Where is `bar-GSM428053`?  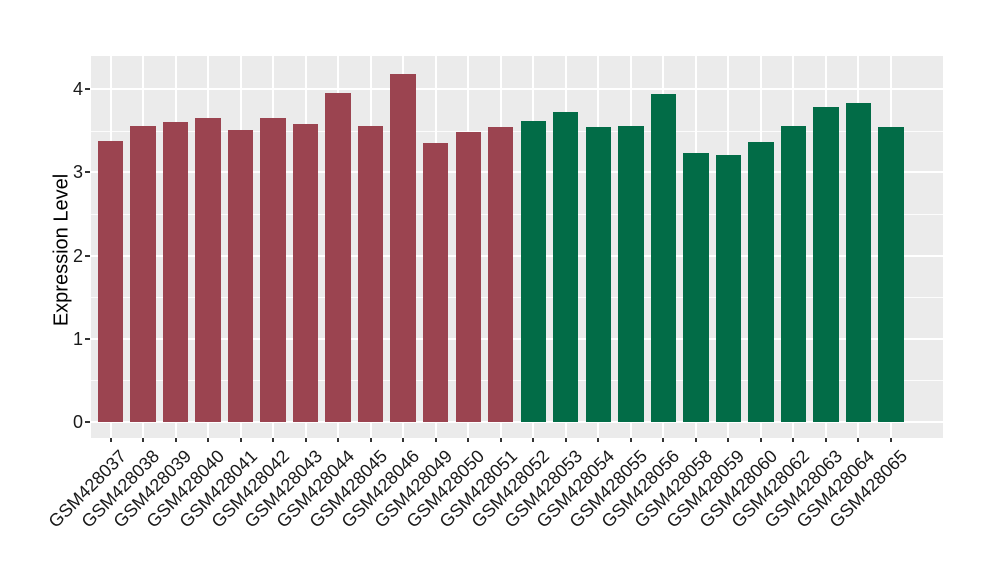
bar-GSM428053 is located at coordinates (566, 266).